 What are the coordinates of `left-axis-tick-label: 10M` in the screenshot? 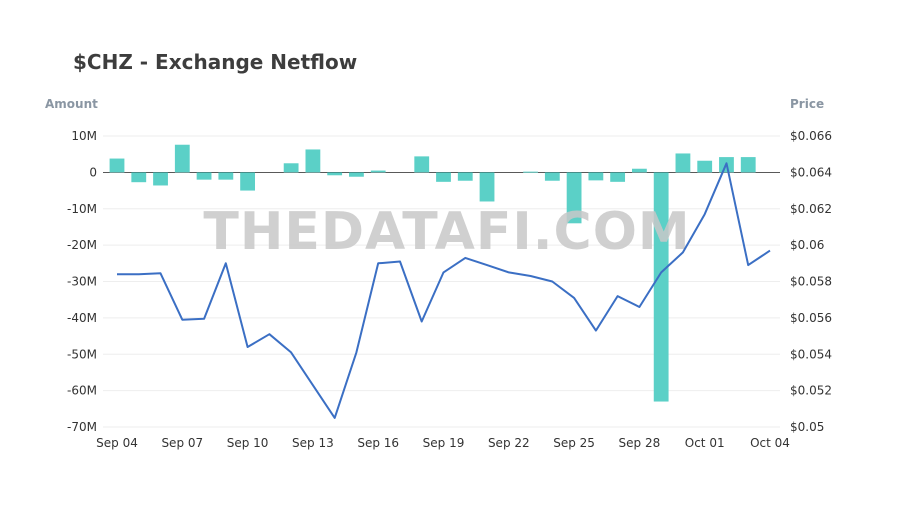 It's located at (84, 136).